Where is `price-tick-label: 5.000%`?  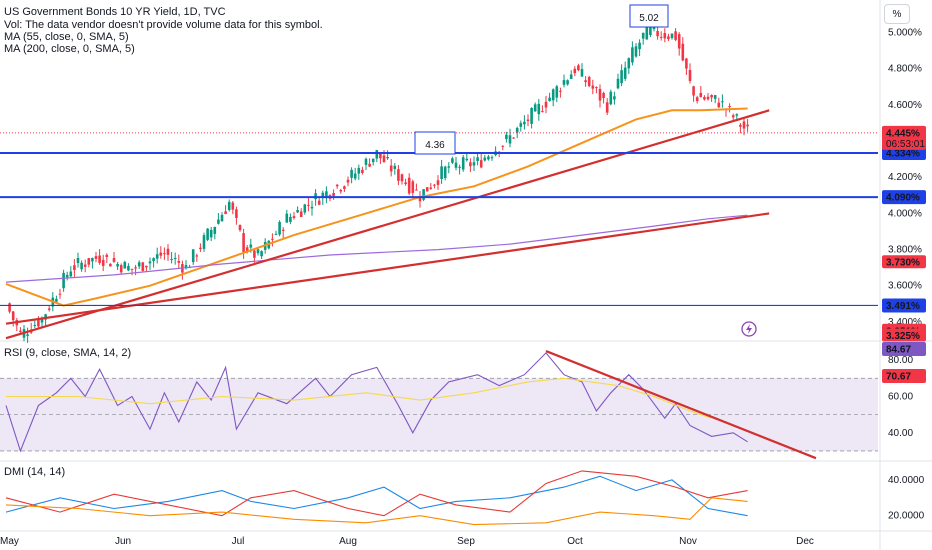 price-tick-label: 5.000% is located at coordinates (905, 33).